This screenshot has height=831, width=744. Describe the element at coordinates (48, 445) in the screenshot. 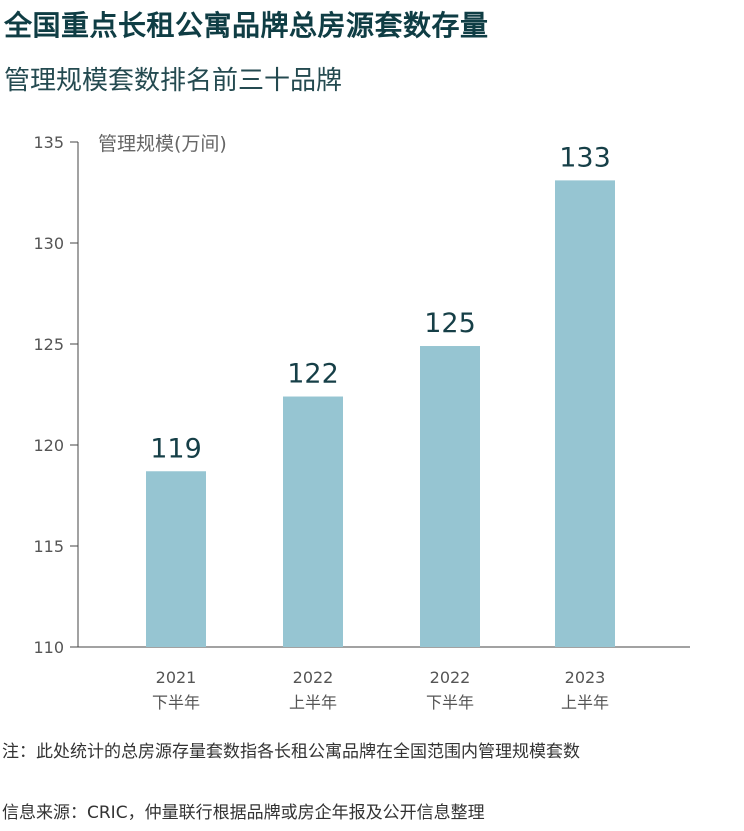

I see `y-tick-label: 120` at that location.